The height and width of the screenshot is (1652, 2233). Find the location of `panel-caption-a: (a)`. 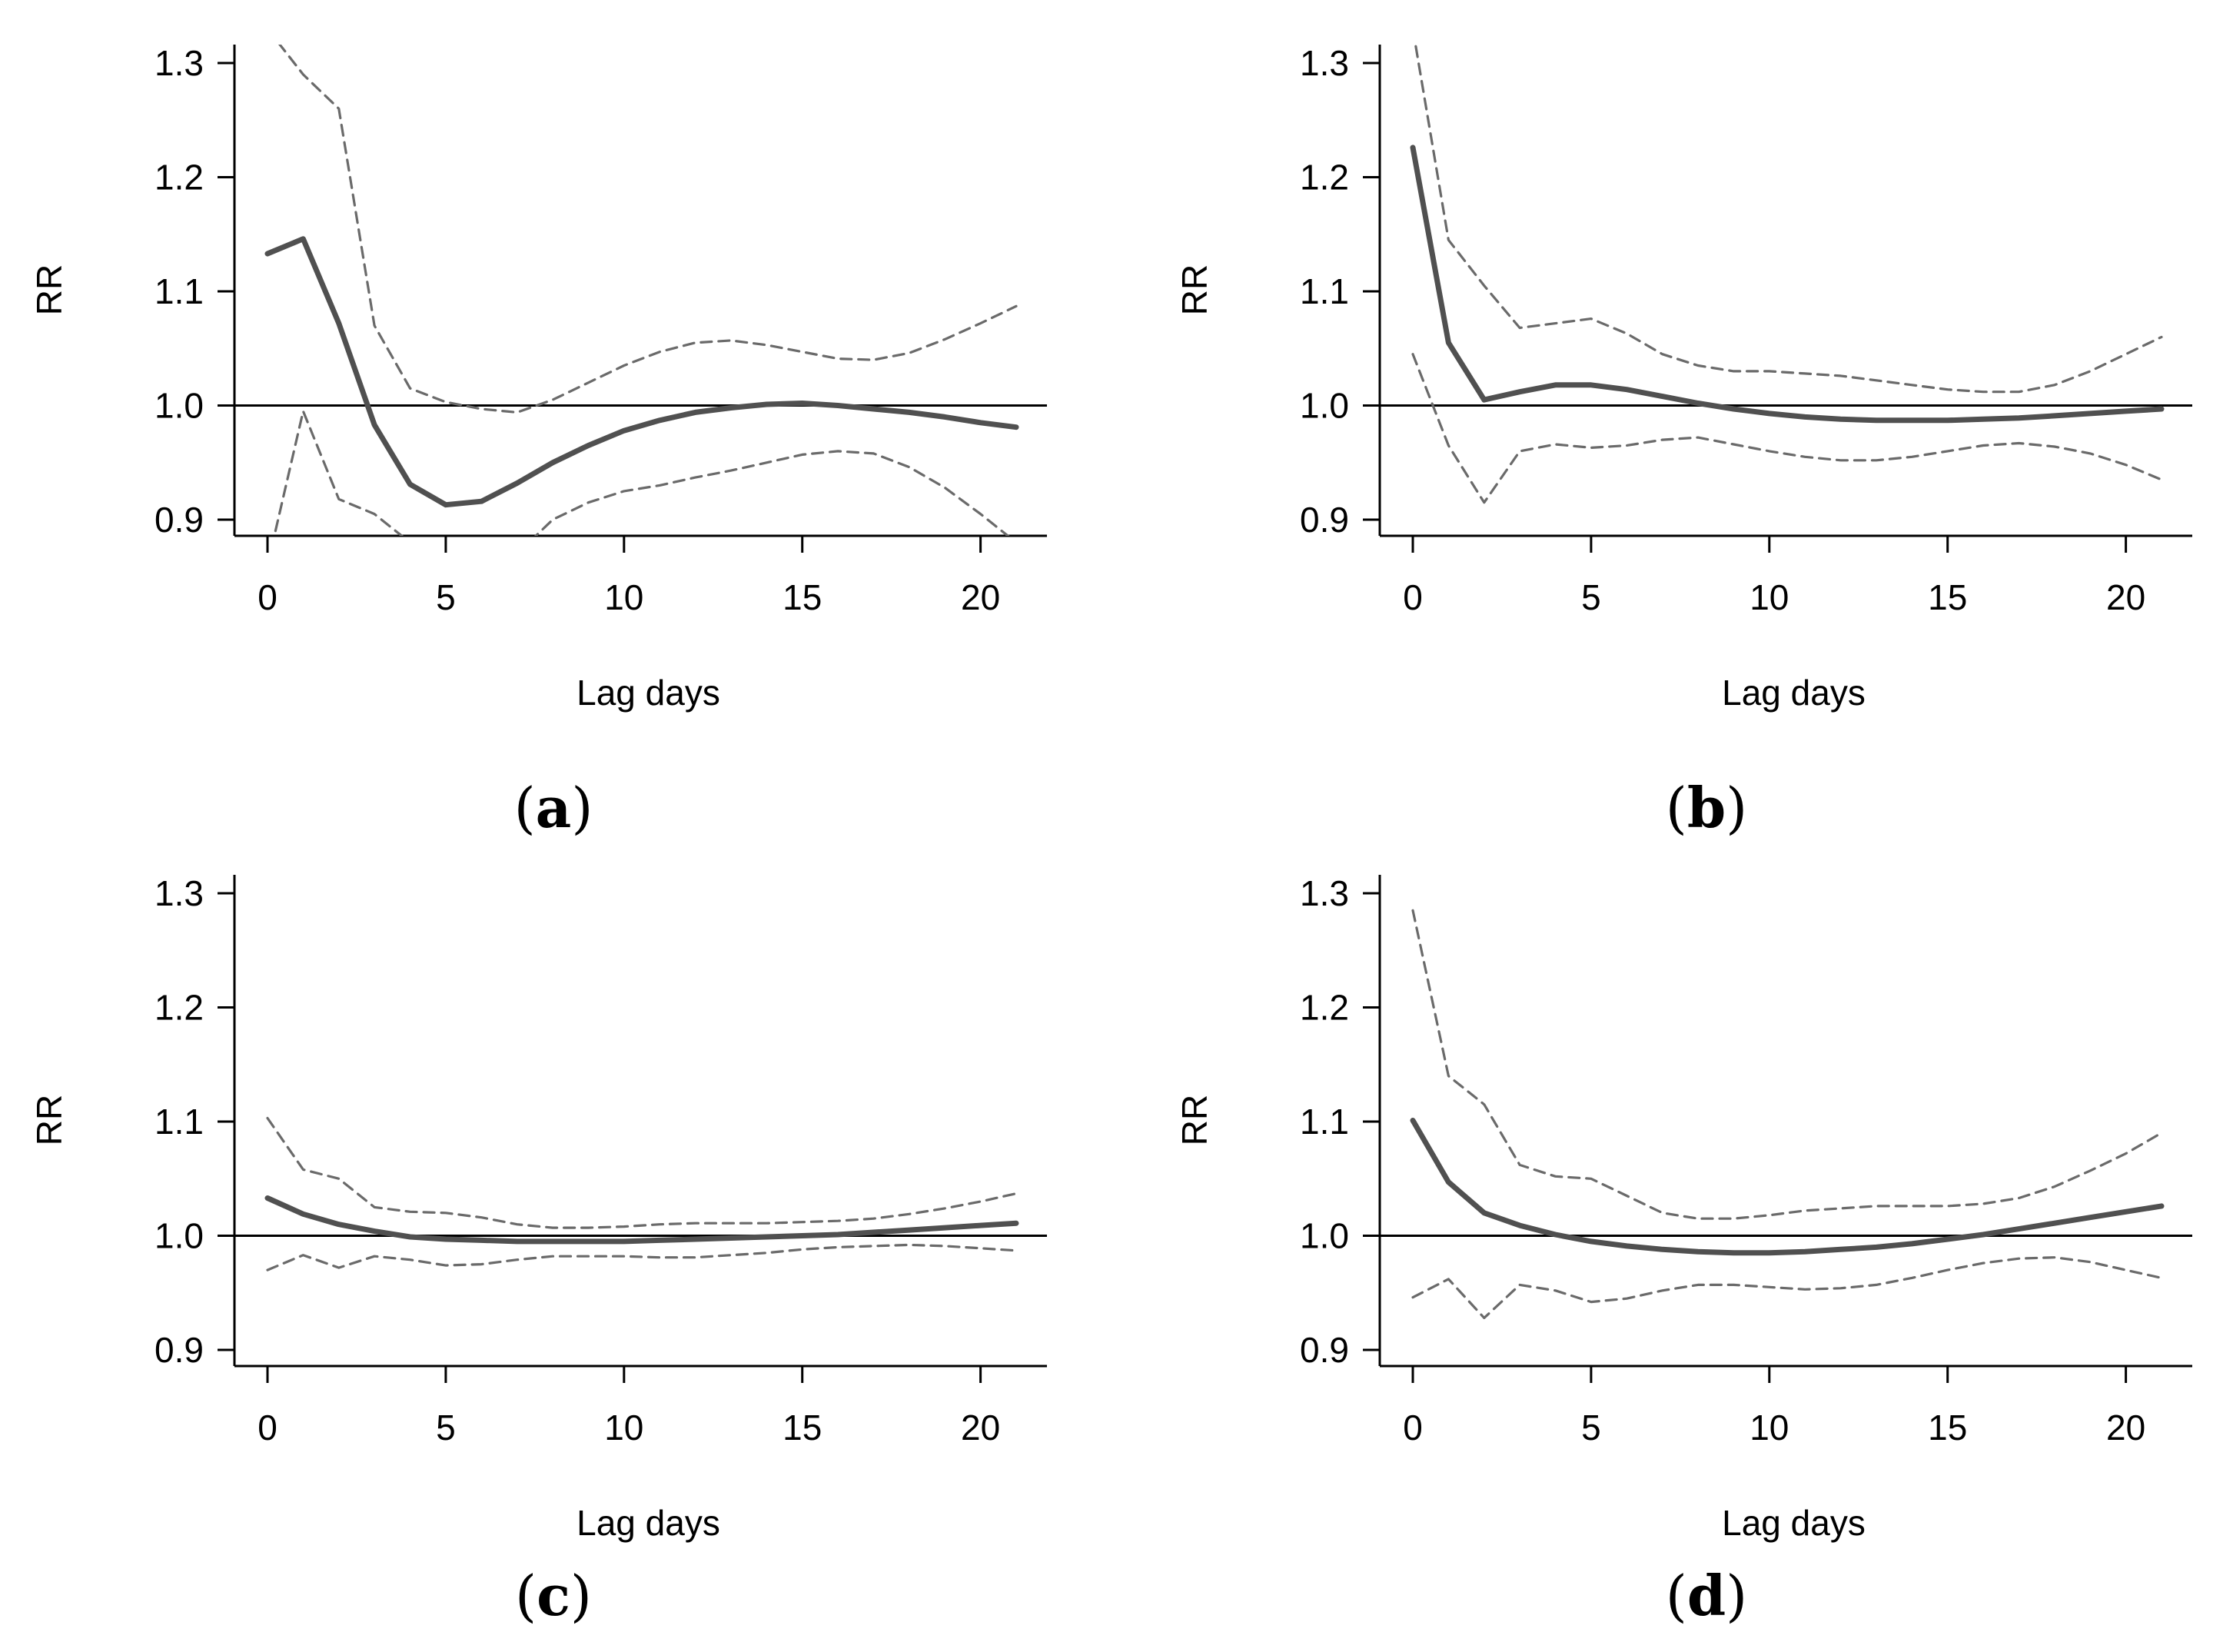

panel-caption-a: (a) is located at coordinates (553, 807).